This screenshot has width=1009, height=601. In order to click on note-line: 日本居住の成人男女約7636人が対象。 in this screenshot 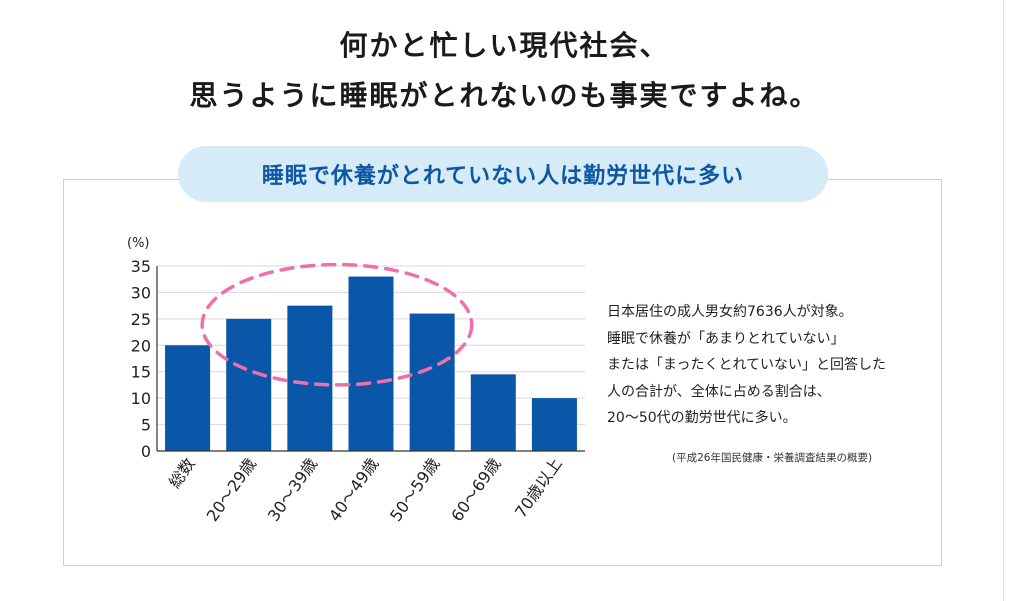, I will do `click(730, 312)`.